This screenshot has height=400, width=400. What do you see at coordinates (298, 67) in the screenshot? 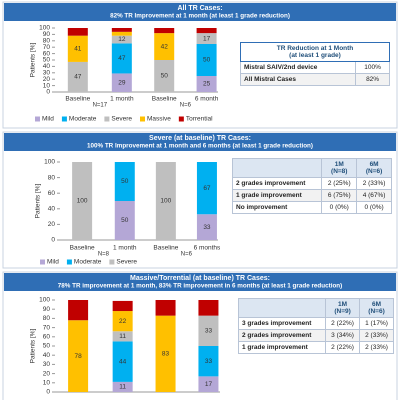
I see `row-label: Mistral SAIV/2nd device` at bounding box center [298, 67].